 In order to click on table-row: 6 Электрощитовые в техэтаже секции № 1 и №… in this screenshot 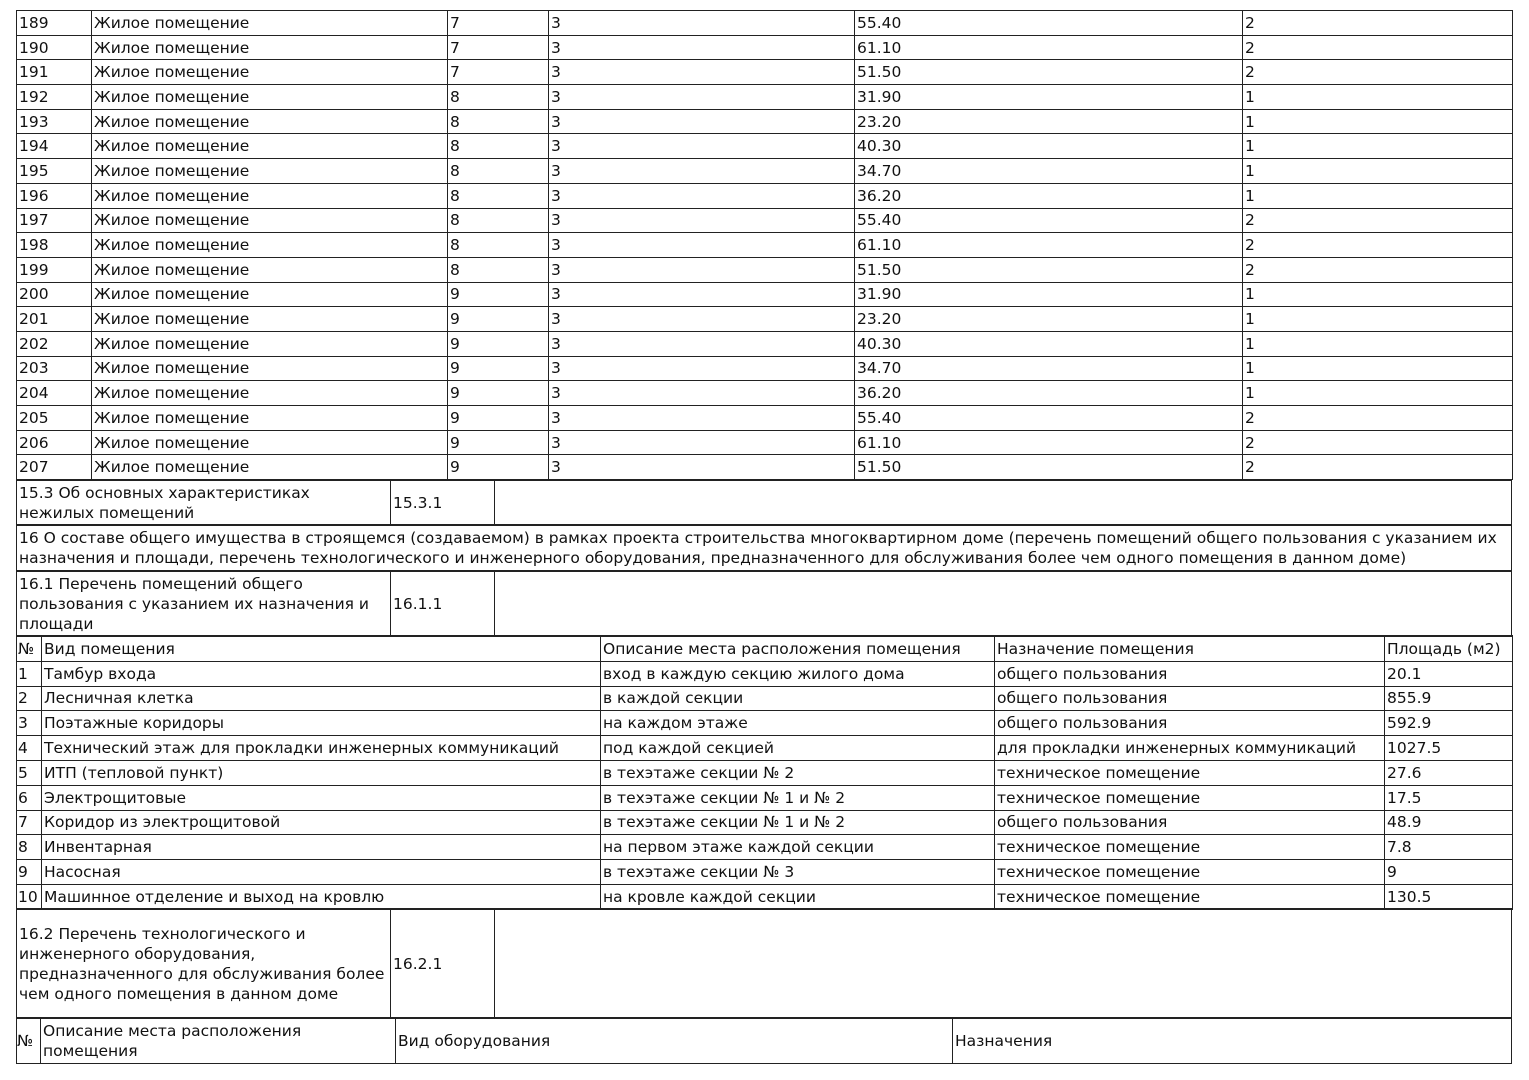, I will do `click(764, 797)`.